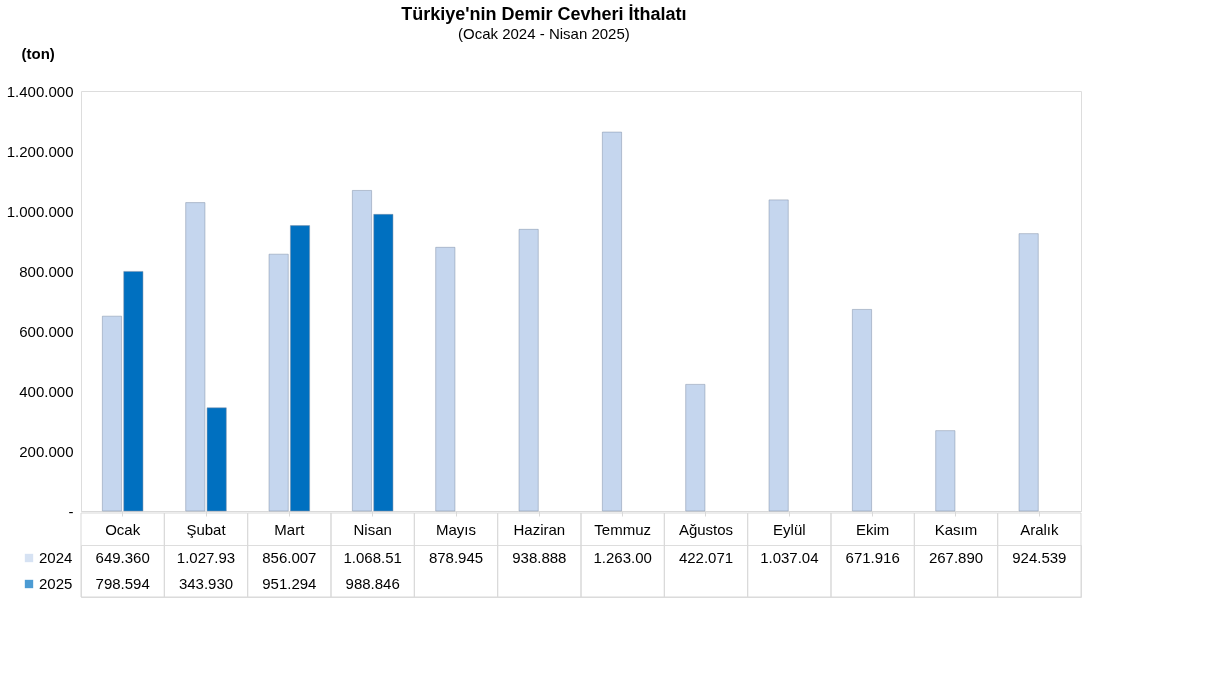  What do you see at coordinates (456, 557) in the screenshot?
I see `data-label: 878.945` at bounding box center [456, 557].